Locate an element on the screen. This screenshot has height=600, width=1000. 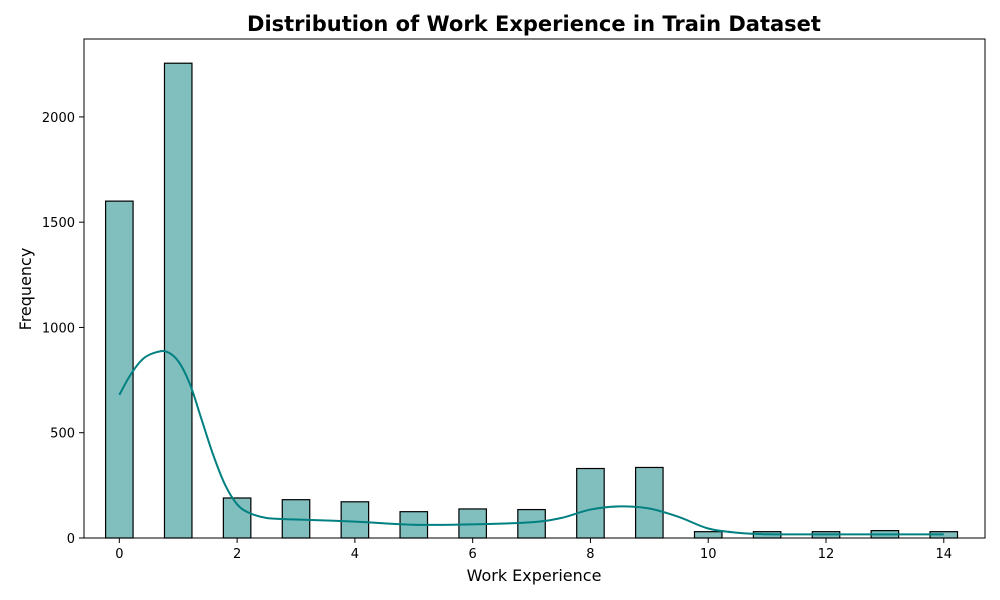
x-tick-label: 8 is located at coordinates (590, 554).